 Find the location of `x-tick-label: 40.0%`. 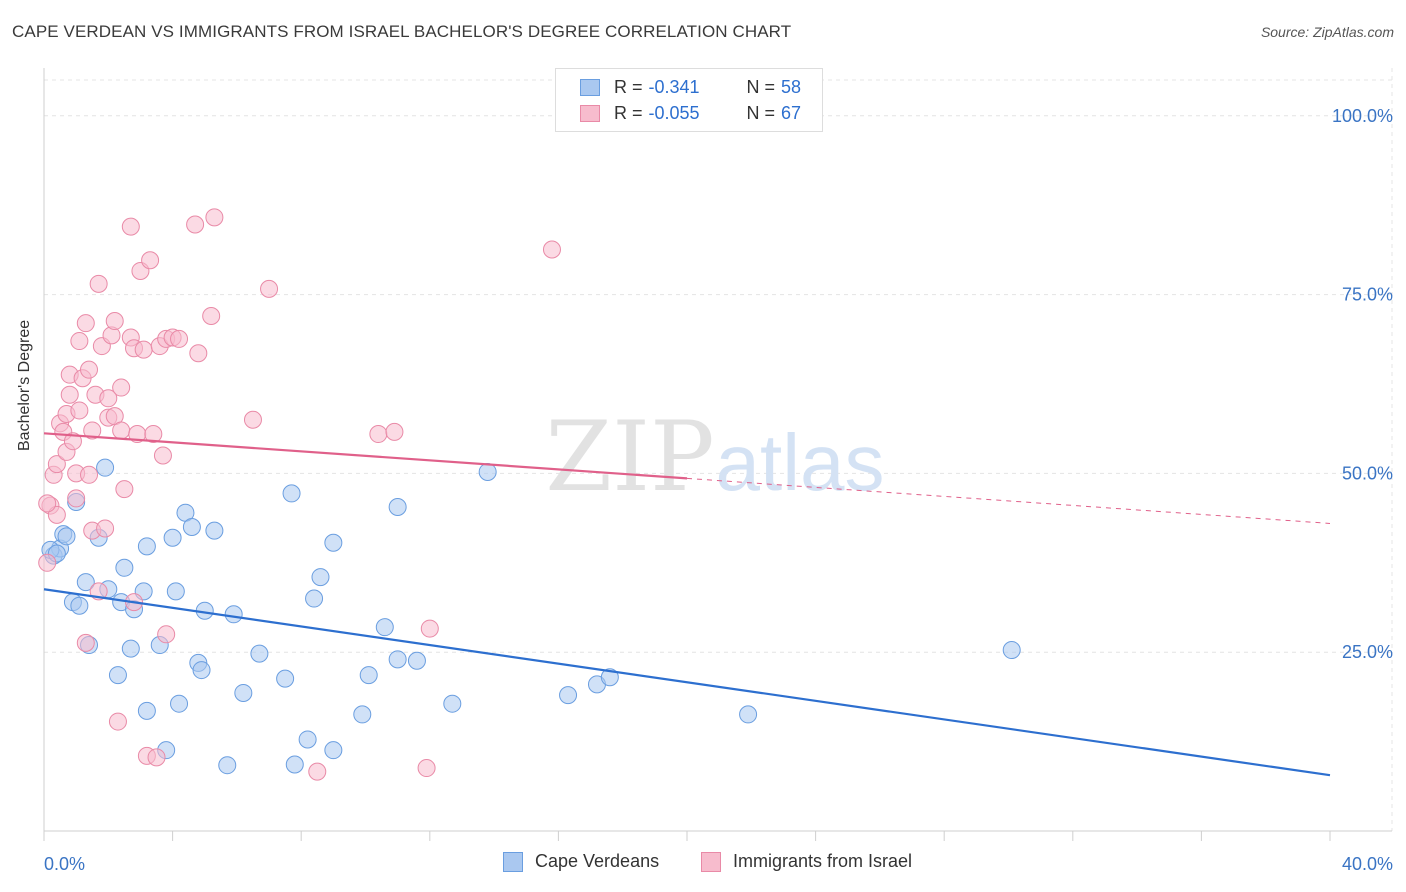

x-tick-label: 40.0% is located at coordinates (1367, 864).